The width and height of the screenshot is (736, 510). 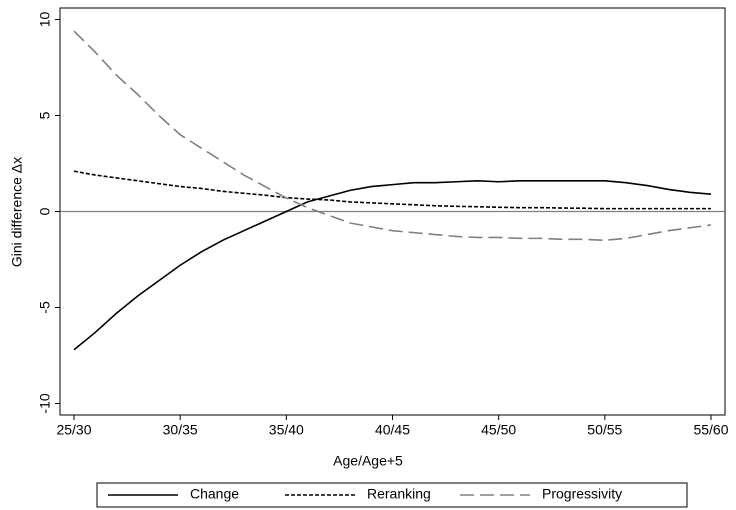 What do you see at coordinates (582, 494) in the screenshot?
I see `legend-label: Progressivity` at bounding box center [582, 494].